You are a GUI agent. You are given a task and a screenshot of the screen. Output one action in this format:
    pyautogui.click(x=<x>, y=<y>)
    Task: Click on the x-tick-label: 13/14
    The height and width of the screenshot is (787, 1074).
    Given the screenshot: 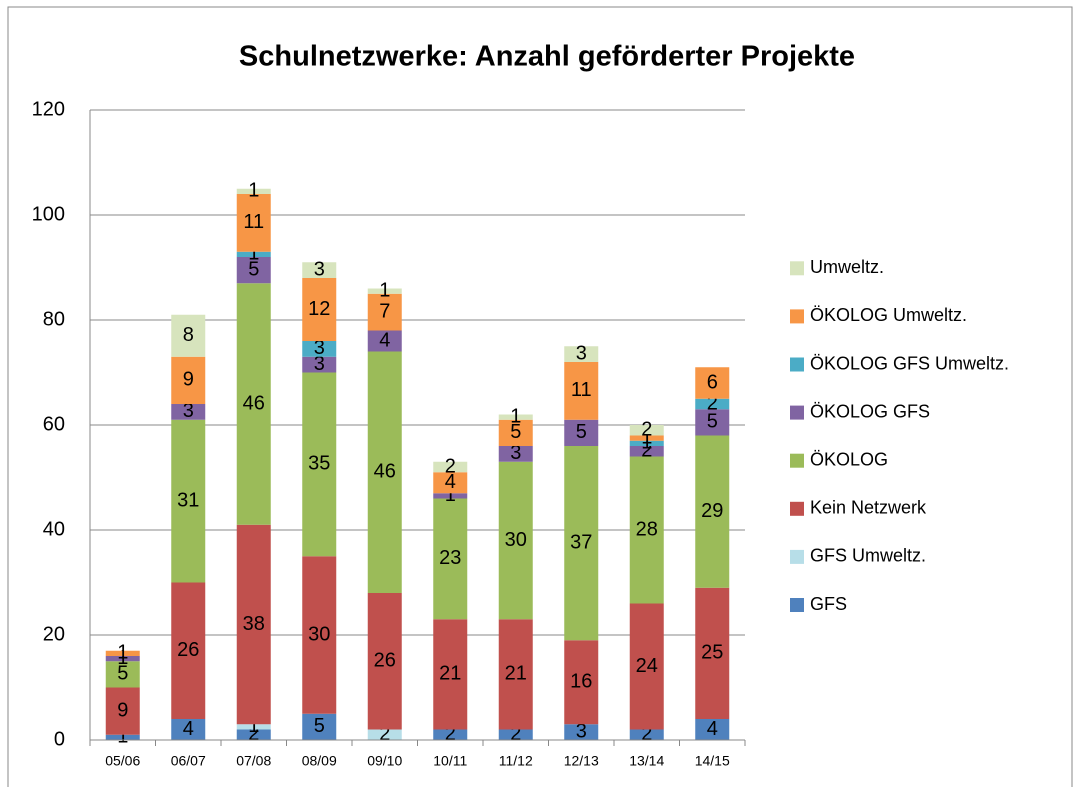 What is the action you would take?
    pyautogui.click(x=646, y=761)
    